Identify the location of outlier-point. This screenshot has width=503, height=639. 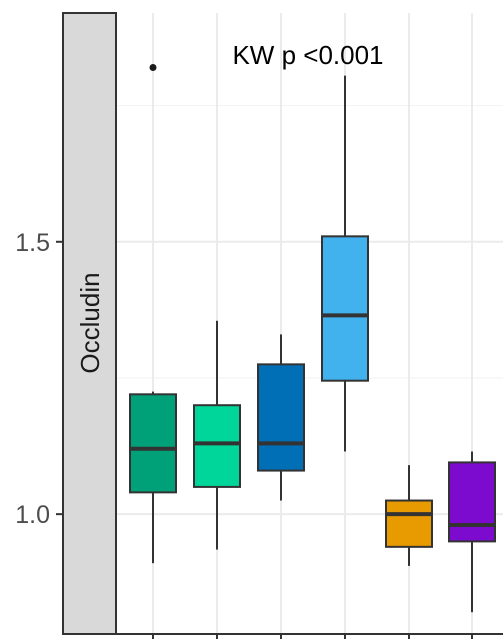
(153, 67).